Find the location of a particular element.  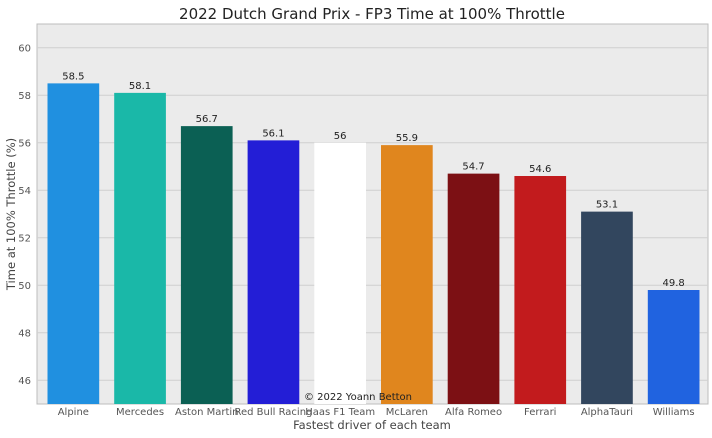

y-tick-label: 58 is located at coordinates (24, 96).